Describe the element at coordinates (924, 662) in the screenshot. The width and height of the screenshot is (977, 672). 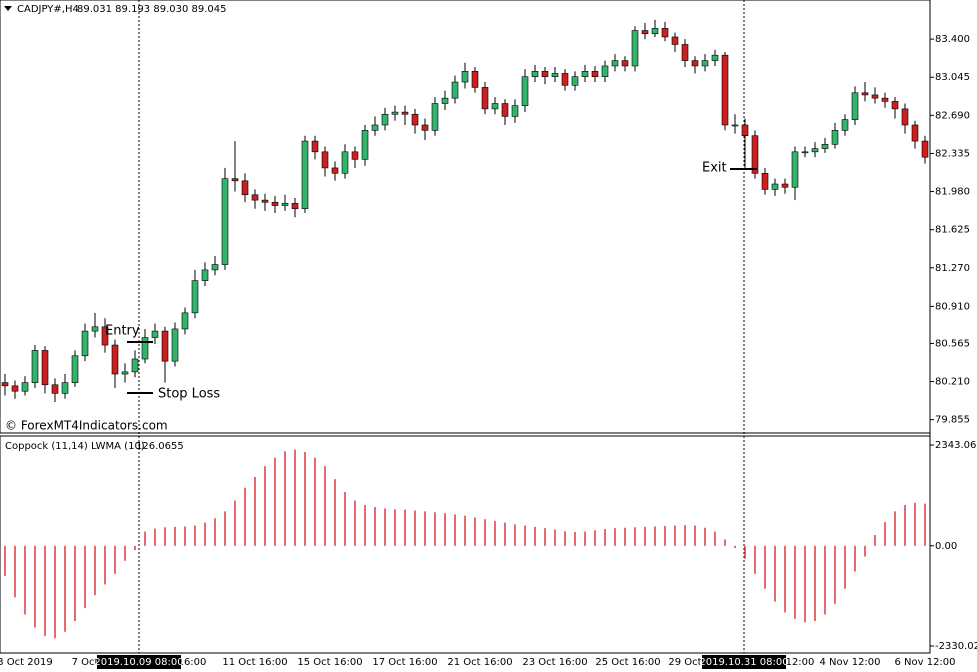
I see `time-label: 6 Nov 12:00` at that location.